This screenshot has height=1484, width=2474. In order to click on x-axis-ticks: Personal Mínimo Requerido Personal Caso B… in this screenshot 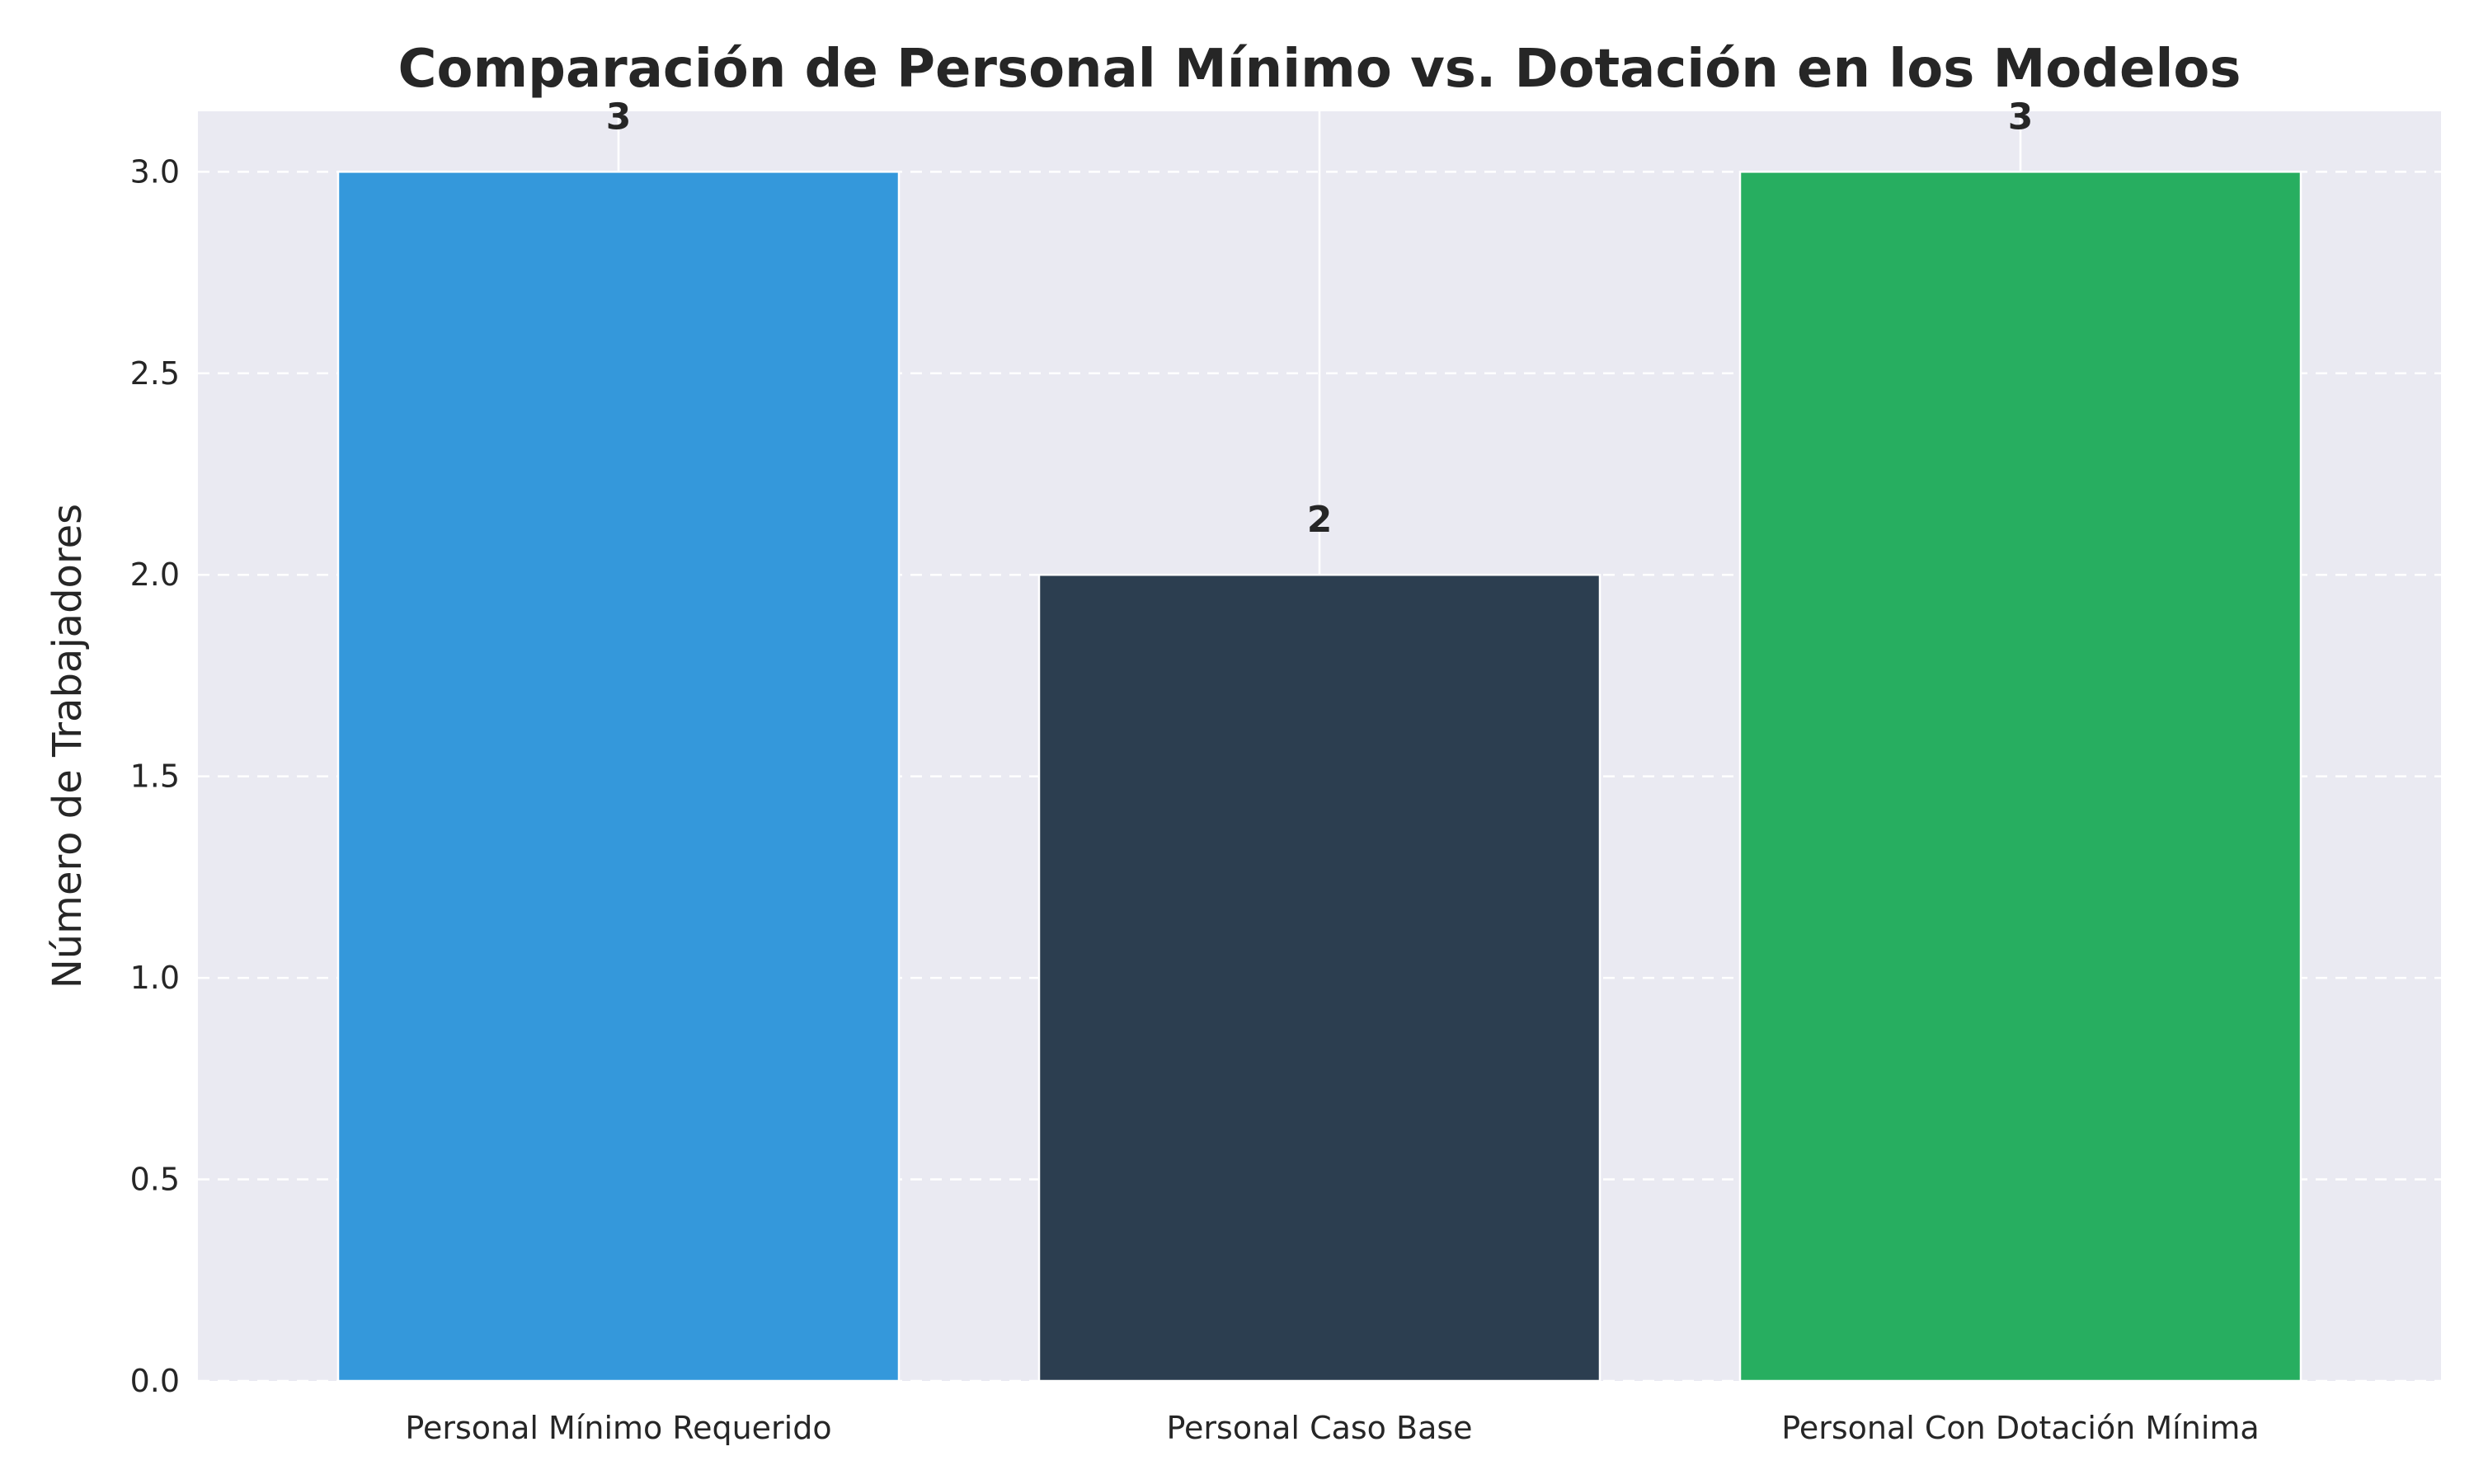, I will do `click(1332, 1428)`.